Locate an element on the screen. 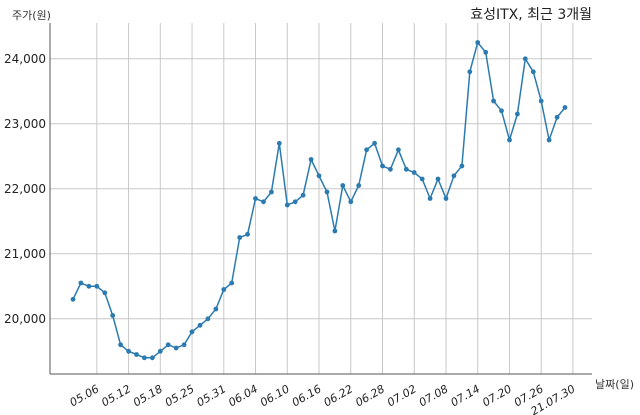 The image size is (640, 415). x-tick-label: 05.12 is located at coordinates (116, 395).